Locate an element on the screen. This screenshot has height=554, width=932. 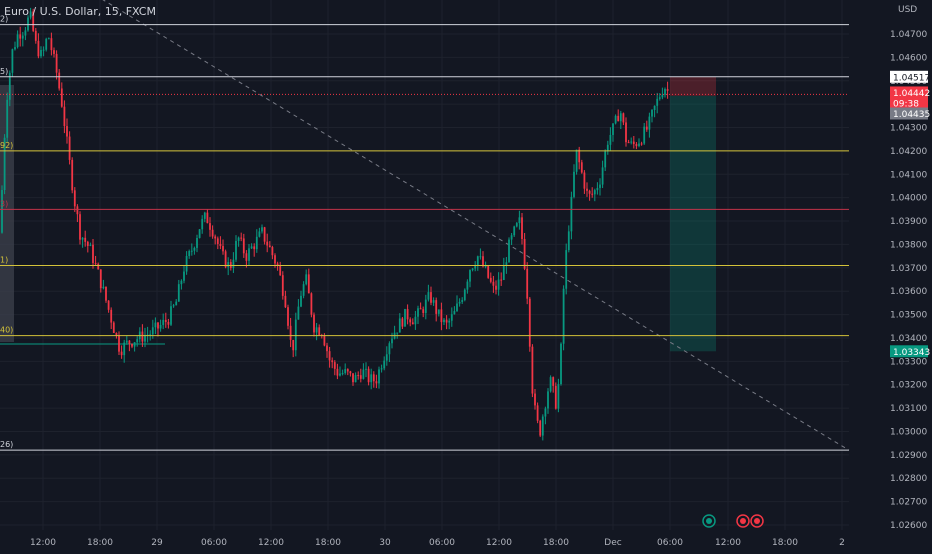
event-icons is located at coordinates (733, 521).